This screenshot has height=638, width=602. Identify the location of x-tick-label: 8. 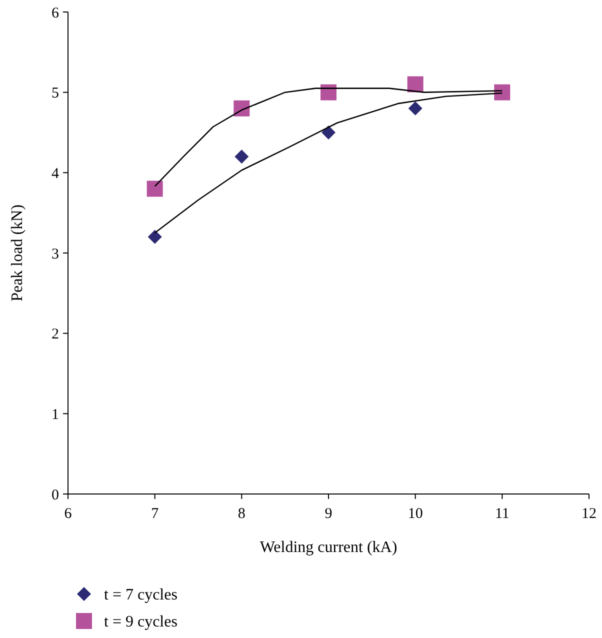
(242, 514).